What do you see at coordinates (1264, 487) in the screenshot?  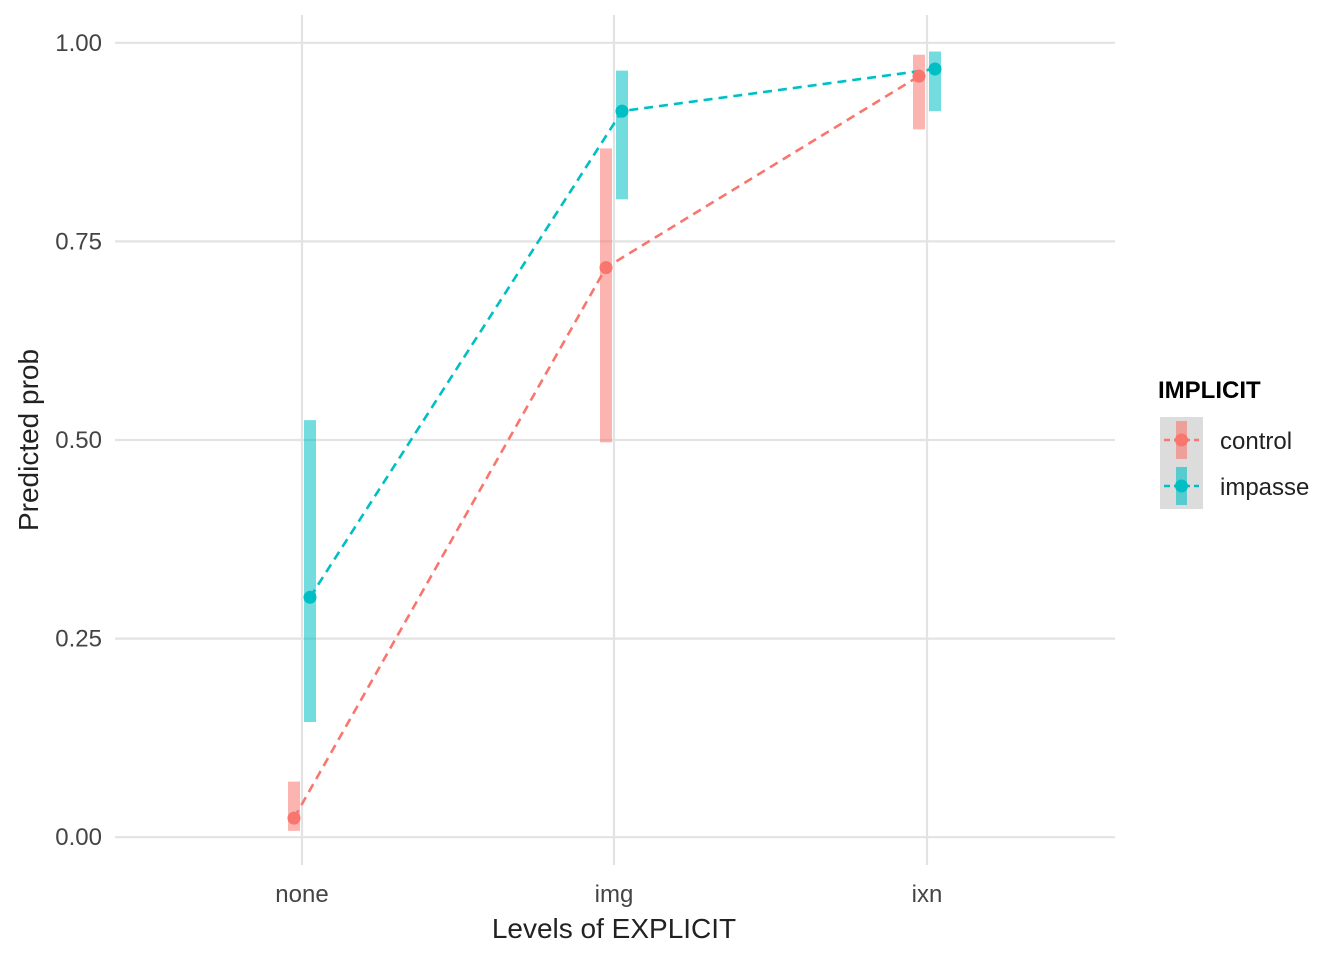 I see `legend-label-impasse: impasse` at bounding box center [1264, 487].